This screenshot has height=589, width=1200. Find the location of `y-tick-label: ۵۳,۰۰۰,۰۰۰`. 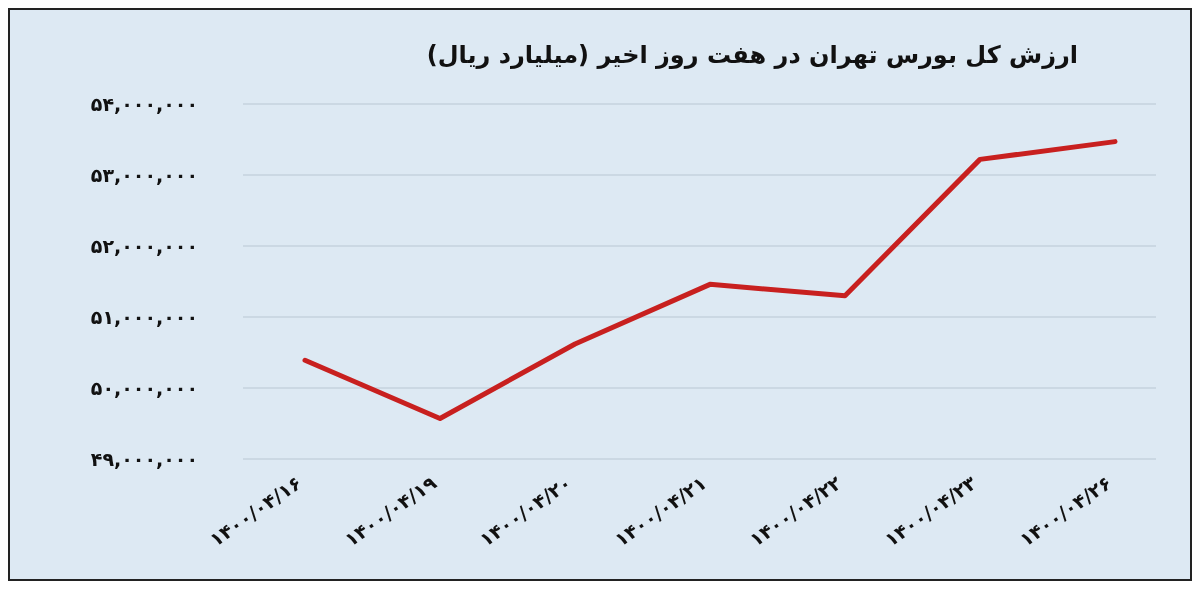

y-tick-label: ۵۳,۰۰۰,۰۰۰ is located at coordinates (144, 174).